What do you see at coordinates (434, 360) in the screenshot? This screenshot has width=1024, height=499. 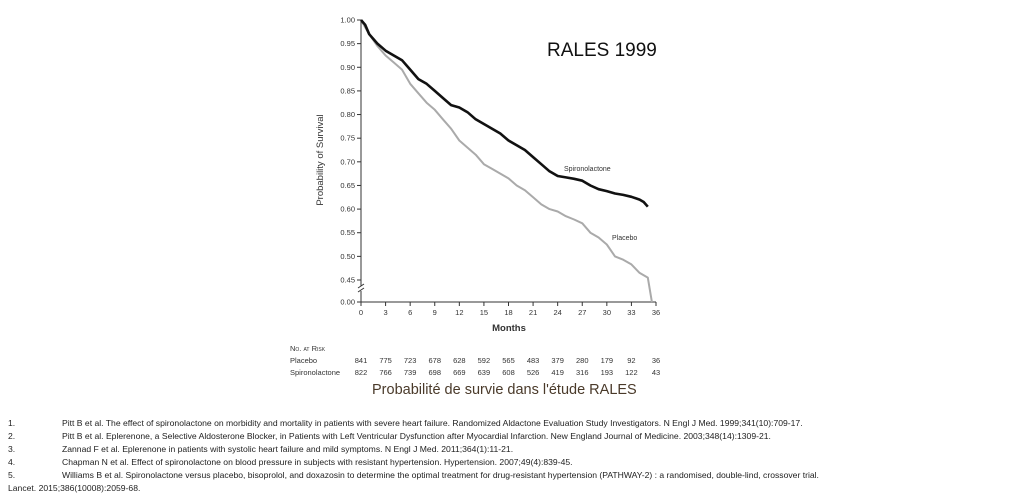 I see `at-risk-value: 678` at bounding box center [434, 360].